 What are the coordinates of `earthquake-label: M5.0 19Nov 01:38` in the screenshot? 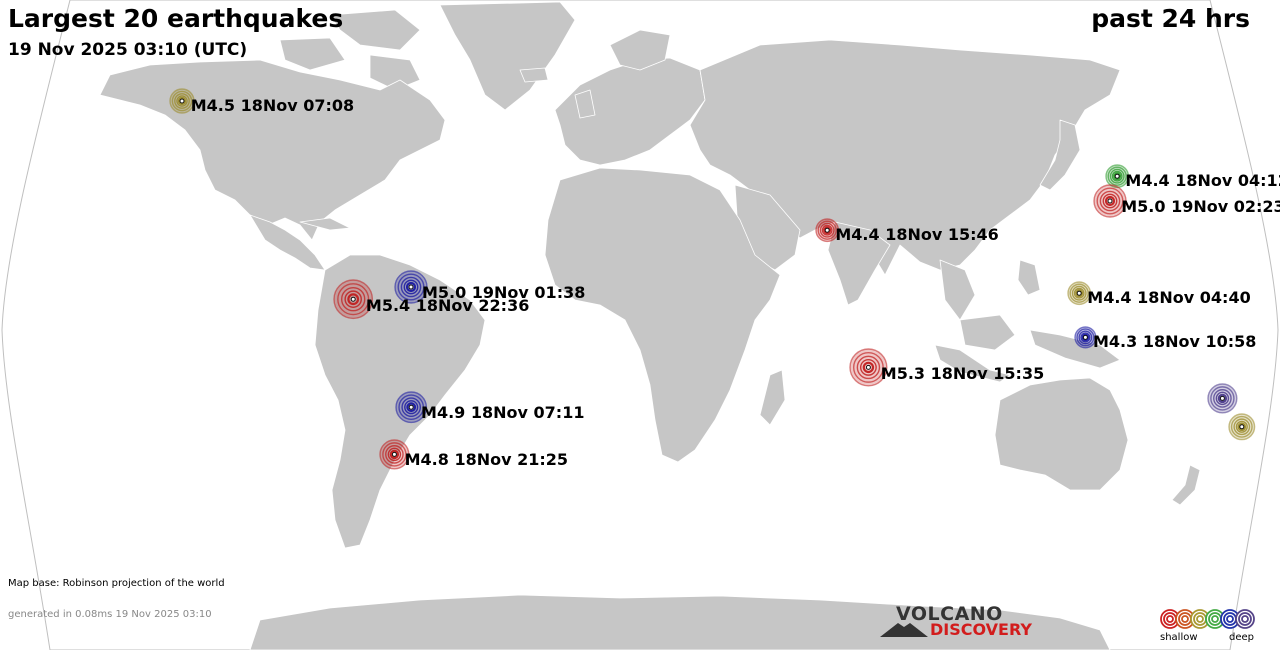 It's located at (503, 292).